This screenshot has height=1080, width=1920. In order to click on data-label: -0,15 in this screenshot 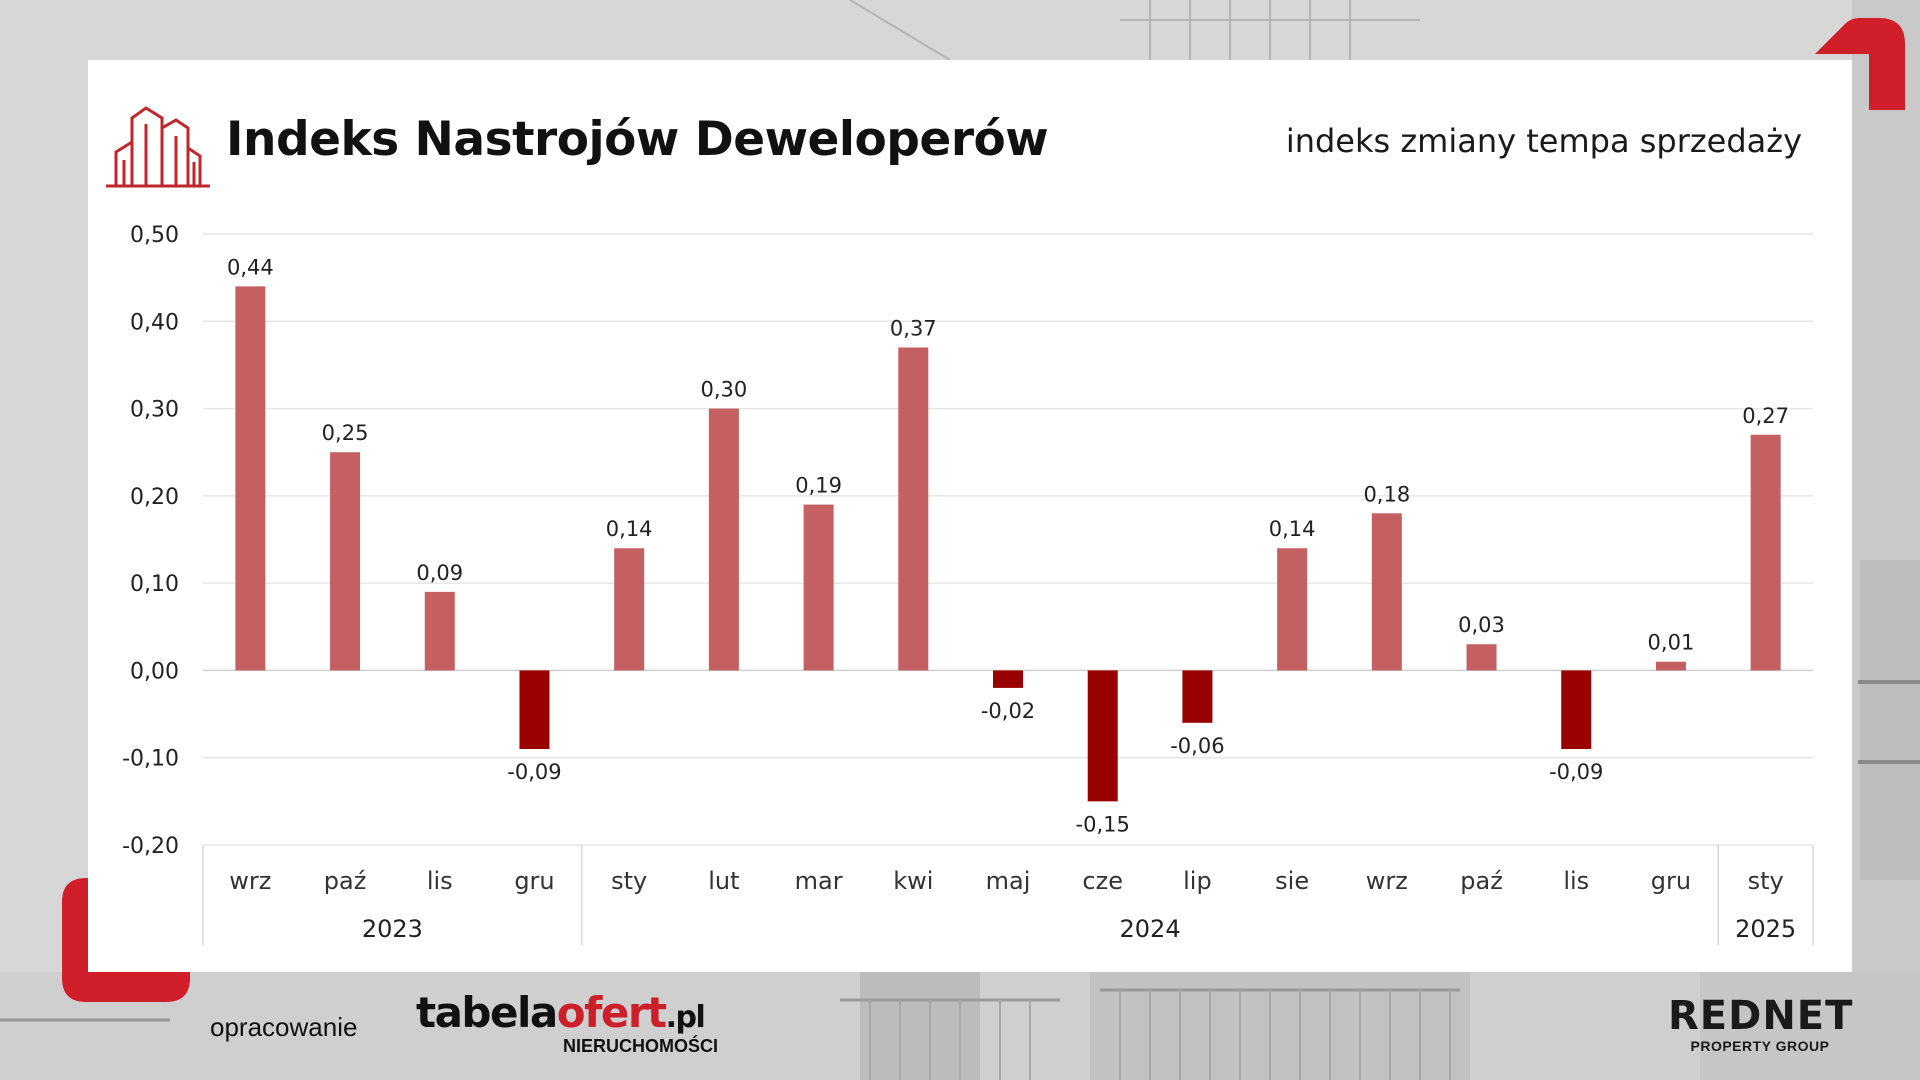, I will do `click(1103, 824)`.